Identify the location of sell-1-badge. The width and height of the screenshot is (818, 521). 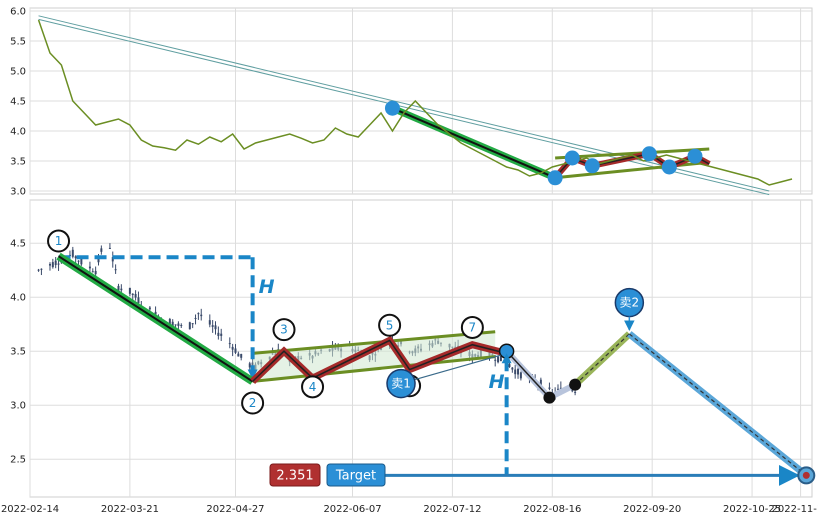
(401, 383).